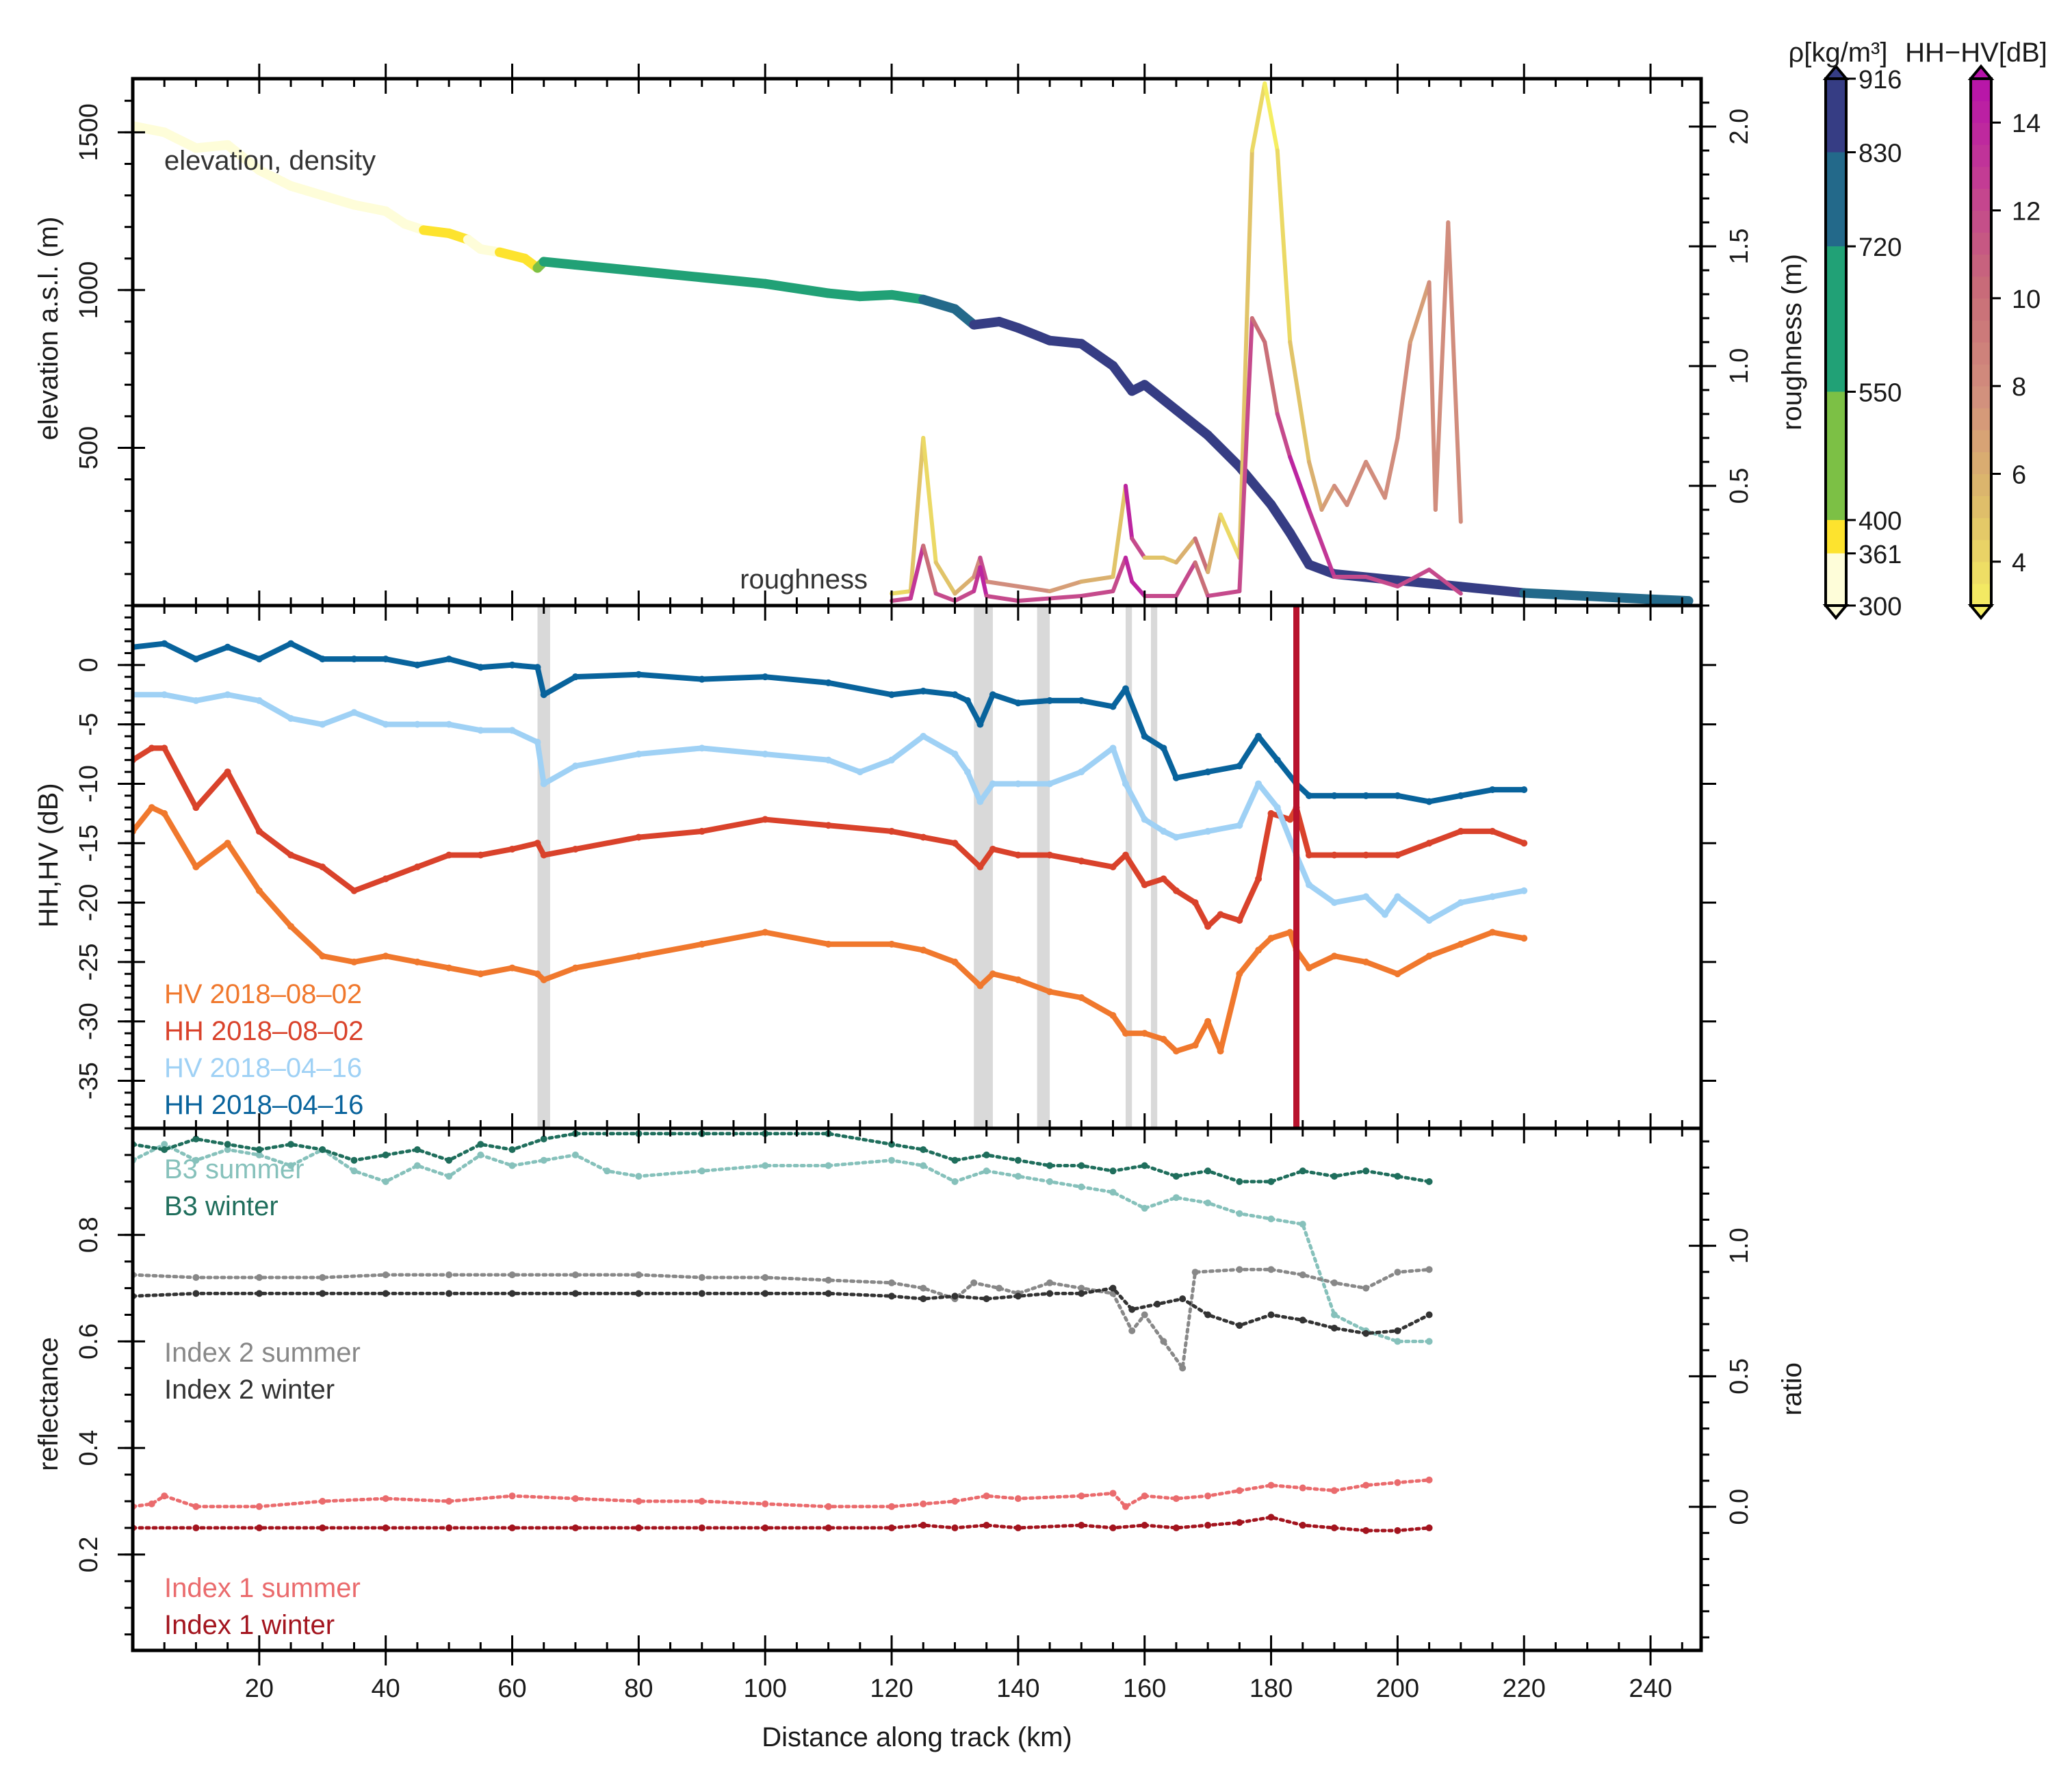 The height and width of the screenshot is (1777, 2072). What do you see at coordinates (89, 448) in the screenshot?
I see `y-tick-label: 500` at bounding box center [89, 448].